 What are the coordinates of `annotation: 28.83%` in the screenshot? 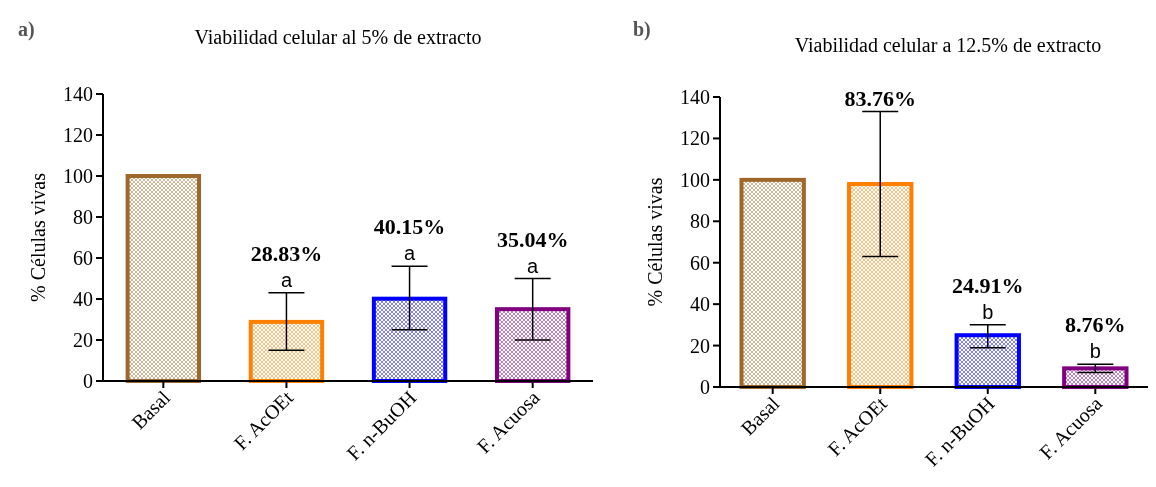 It's located at (286, 253).